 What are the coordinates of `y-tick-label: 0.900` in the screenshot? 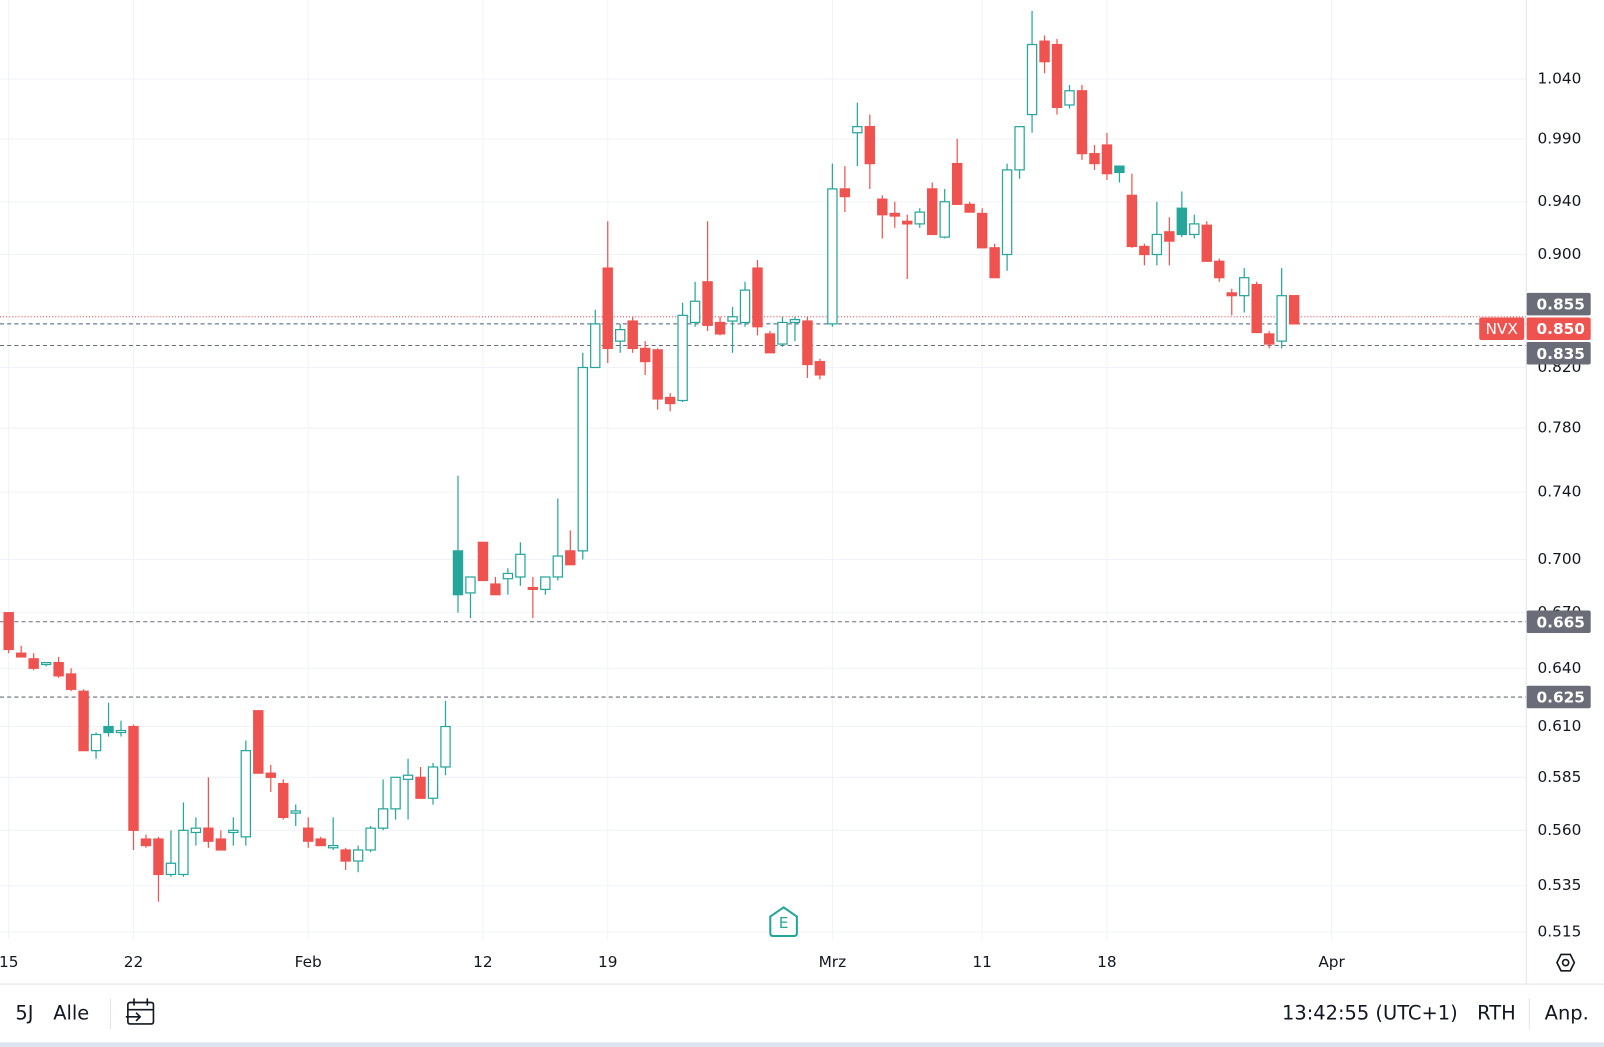 It's located at (1560, 254).